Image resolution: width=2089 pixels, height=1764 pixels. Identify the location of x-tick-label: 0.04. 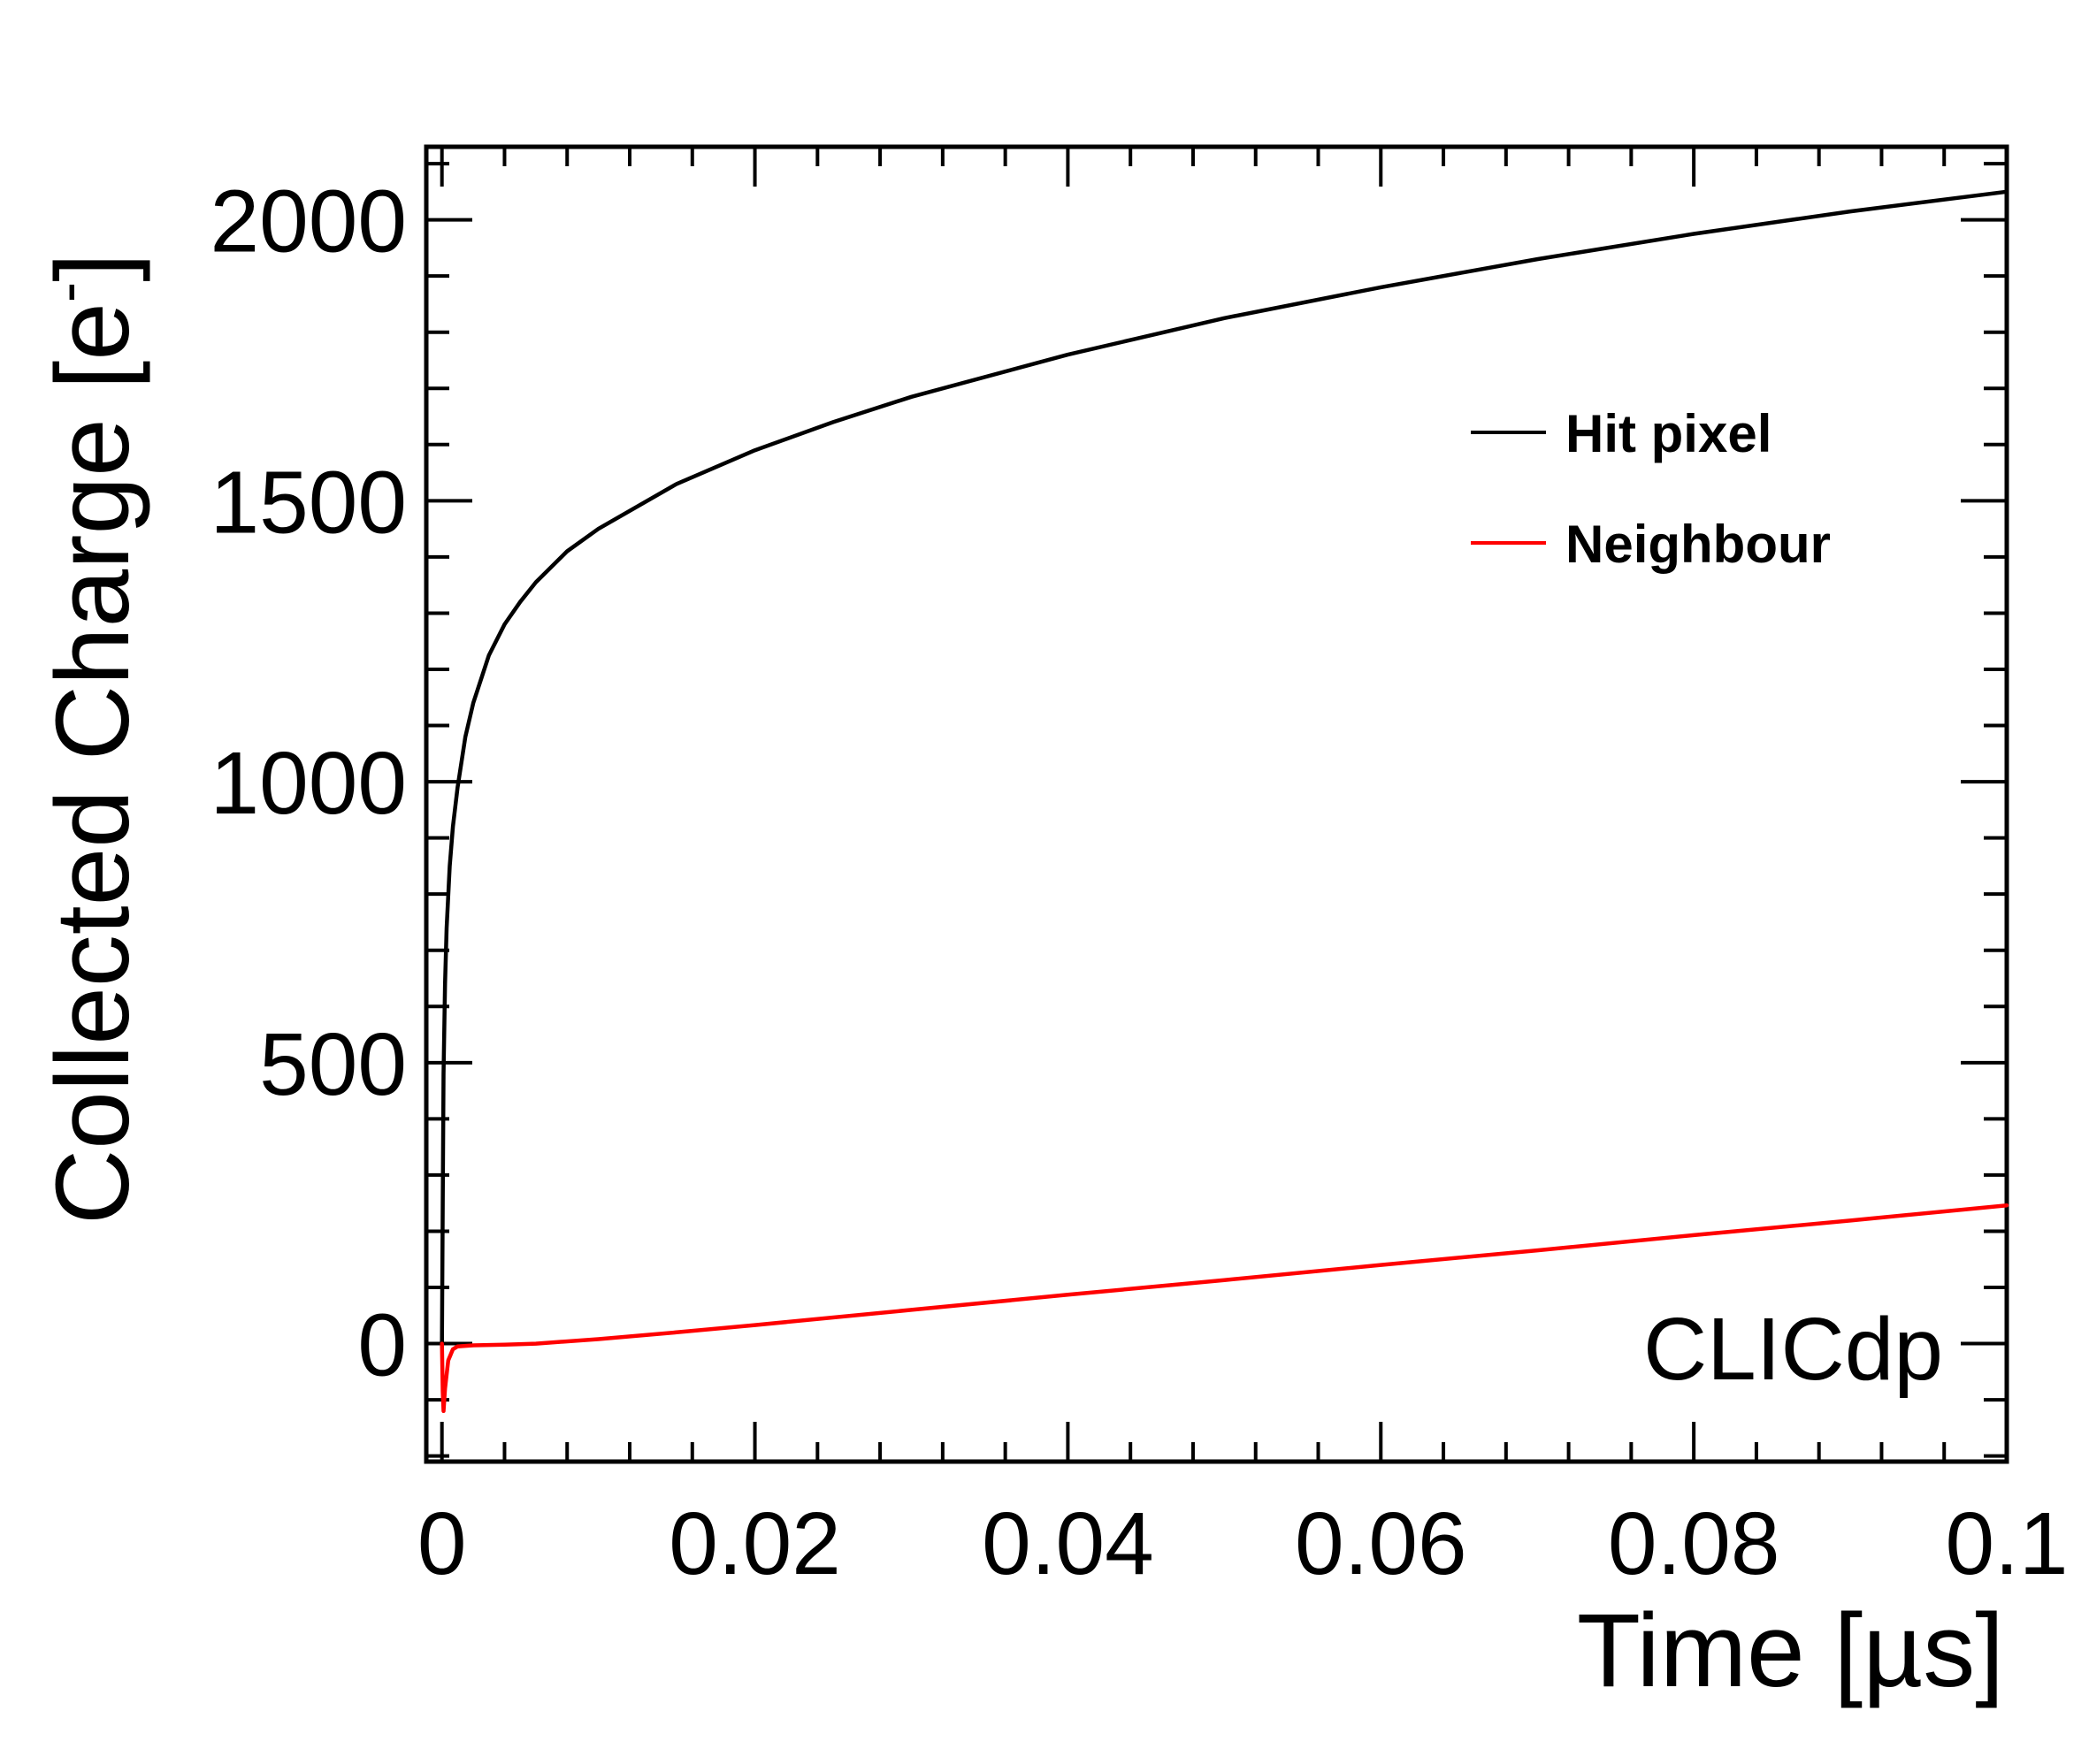
(1068, 1543).